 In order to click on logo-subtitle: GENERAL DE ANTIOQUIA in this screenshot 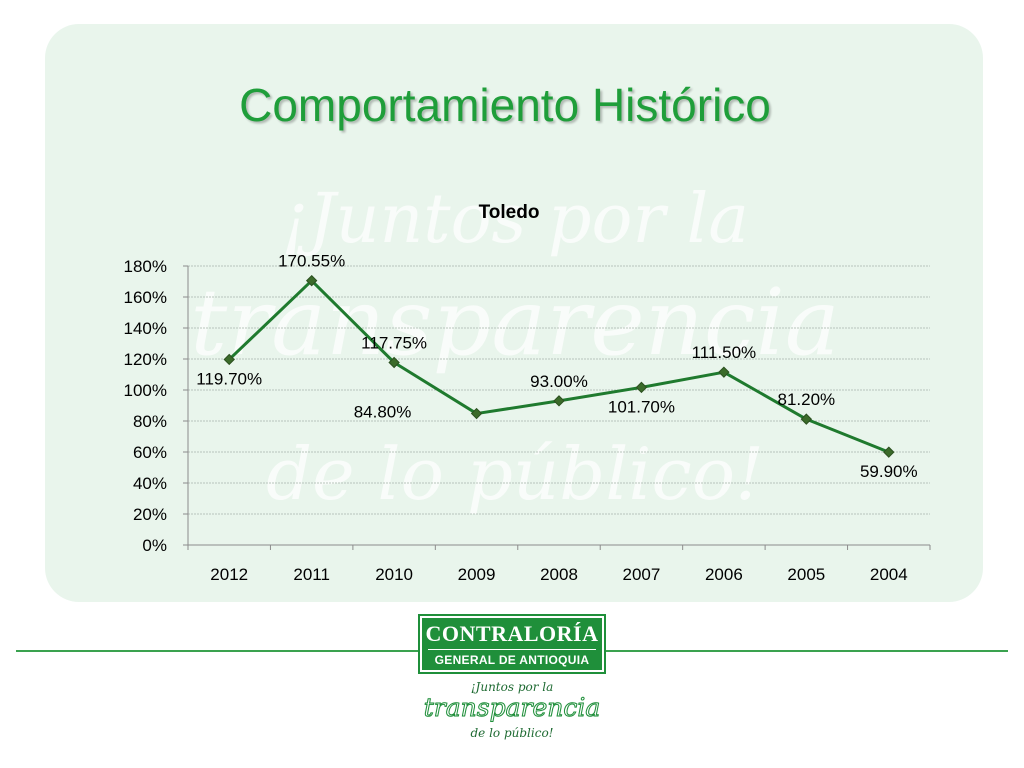, I will do `click(512, 658)`.